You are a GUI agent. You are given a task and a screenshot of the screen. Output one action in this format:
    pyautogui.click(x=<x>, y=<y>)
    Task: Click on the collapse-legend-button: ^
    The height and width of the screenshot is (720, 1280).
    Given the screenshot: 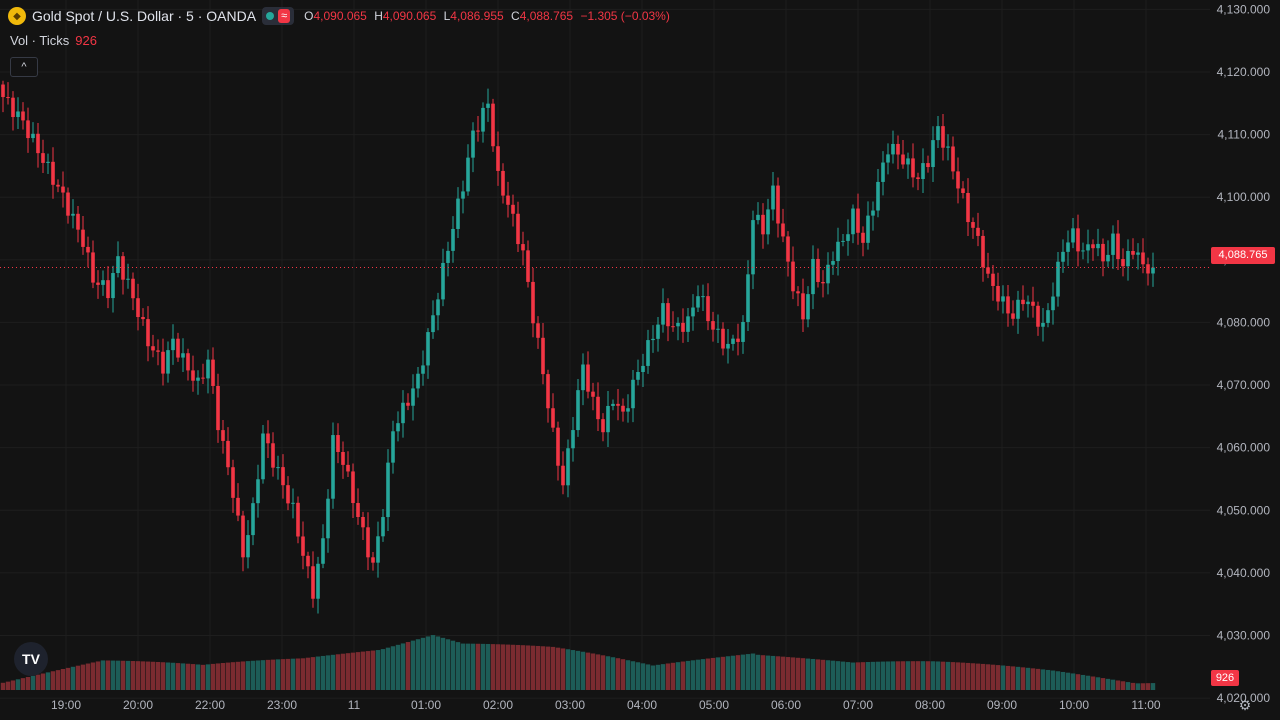 What is the action you would take?
    pyautogui.click(x=24, y=67)
    